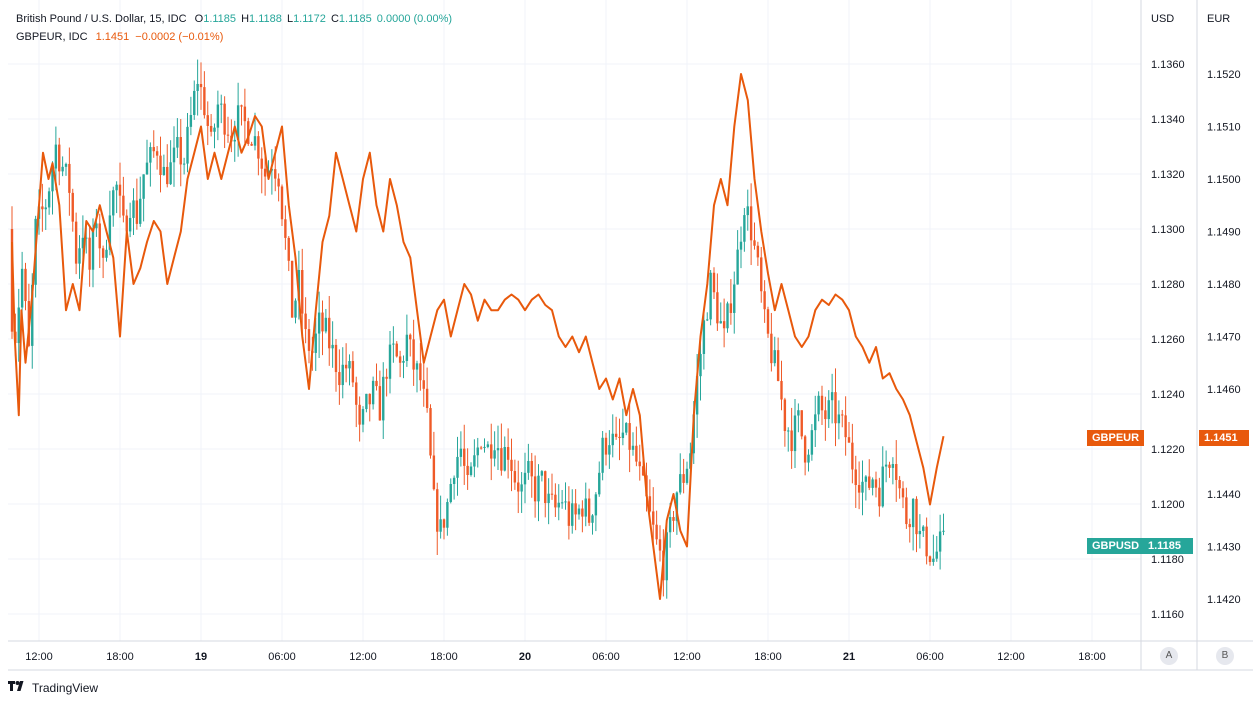 Image resolution: width=1253 pixels, height=702 pixels. I want to click on close-label: C, so click(334, 19).